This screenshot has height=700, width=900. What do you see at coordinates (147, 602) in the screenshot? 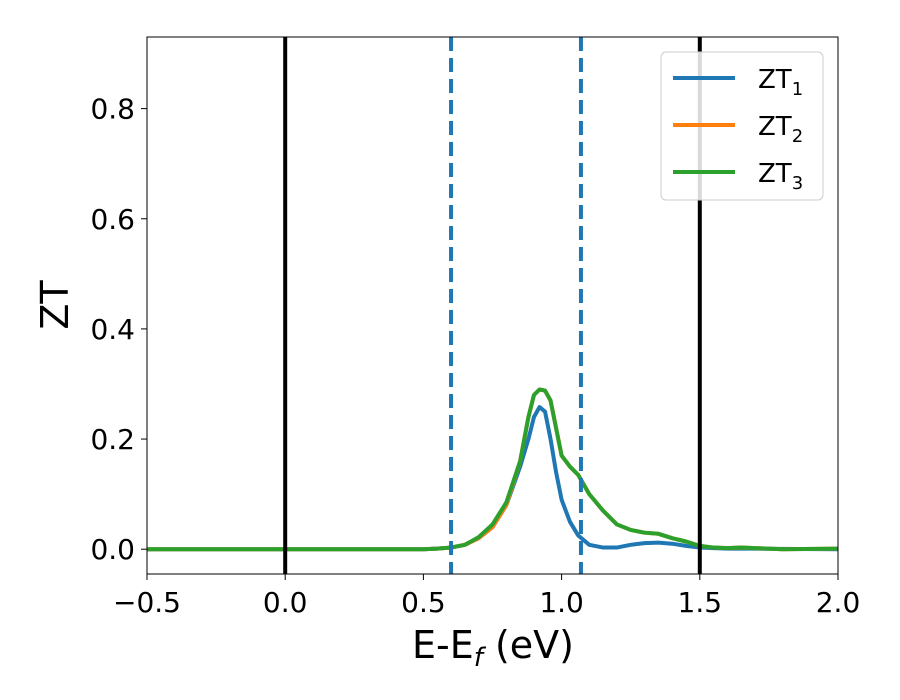
I see `x-tick-label: −0.5` at bounding box center [147, 602].